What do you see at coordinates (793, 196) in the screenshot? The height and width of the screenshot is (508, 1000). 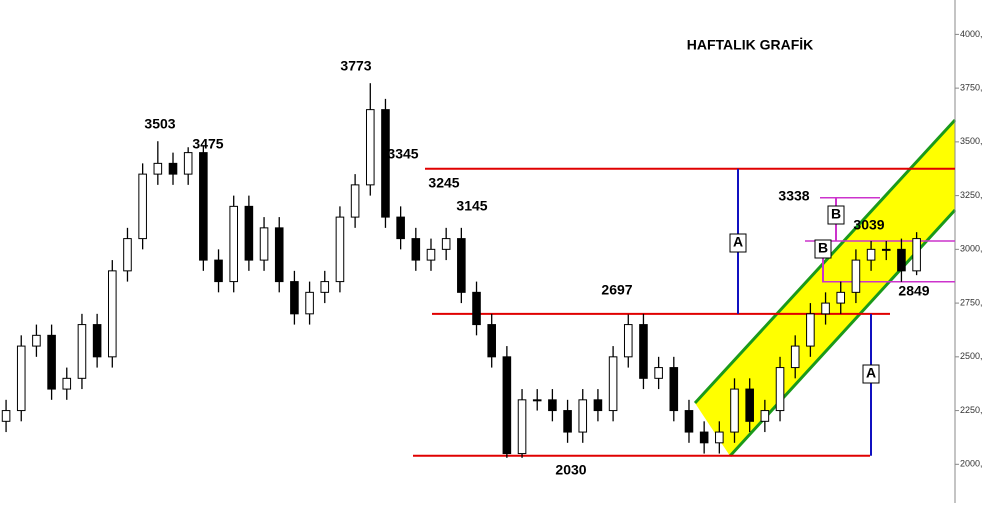 I see `point-label: 3338` at bounding box center [793, 196].